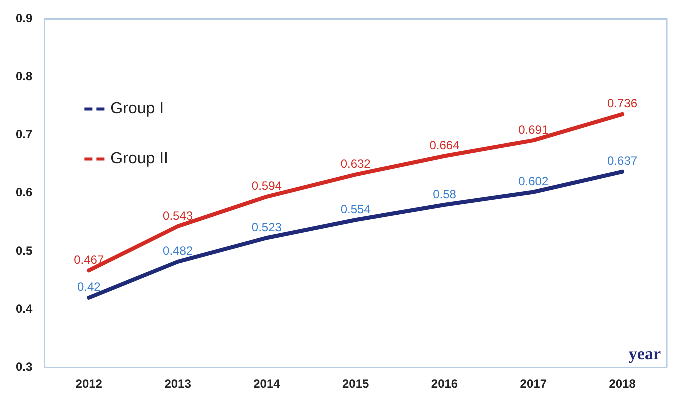 The width and height of the screenshot is (679, 406). What do you see at coordinates (89, 259) in the screenshot?
I see `data-label: 0.467` at bounding box center [89, 259].